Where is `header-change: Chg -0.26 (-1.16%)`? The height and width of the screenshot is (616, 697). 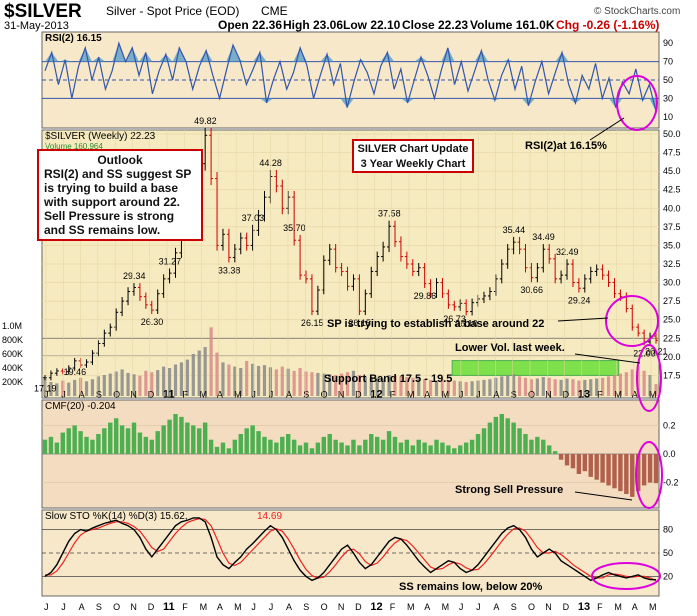 header-change: Chg -0.26 (-1.16%) is located at coordinates (608, 25).